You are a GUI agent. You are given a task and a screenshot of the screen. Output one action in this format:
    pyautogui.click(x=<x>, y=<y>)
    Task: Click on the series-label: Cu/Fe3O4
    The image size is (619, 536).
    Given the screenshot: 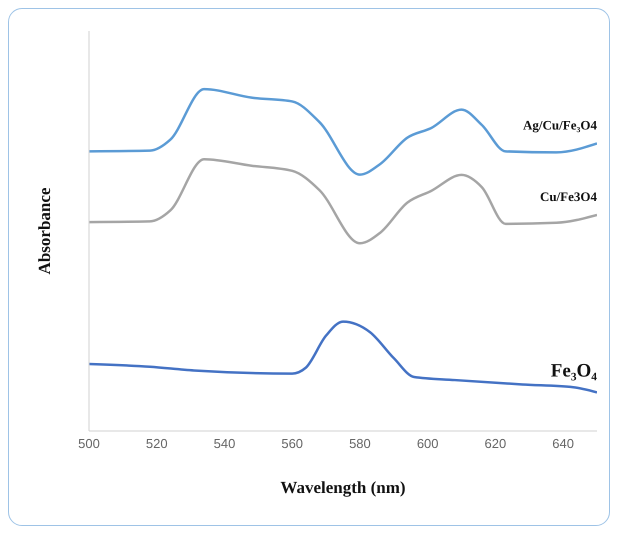 What is the action you would take?
    pyautogui.click(x=569, y=196)
    